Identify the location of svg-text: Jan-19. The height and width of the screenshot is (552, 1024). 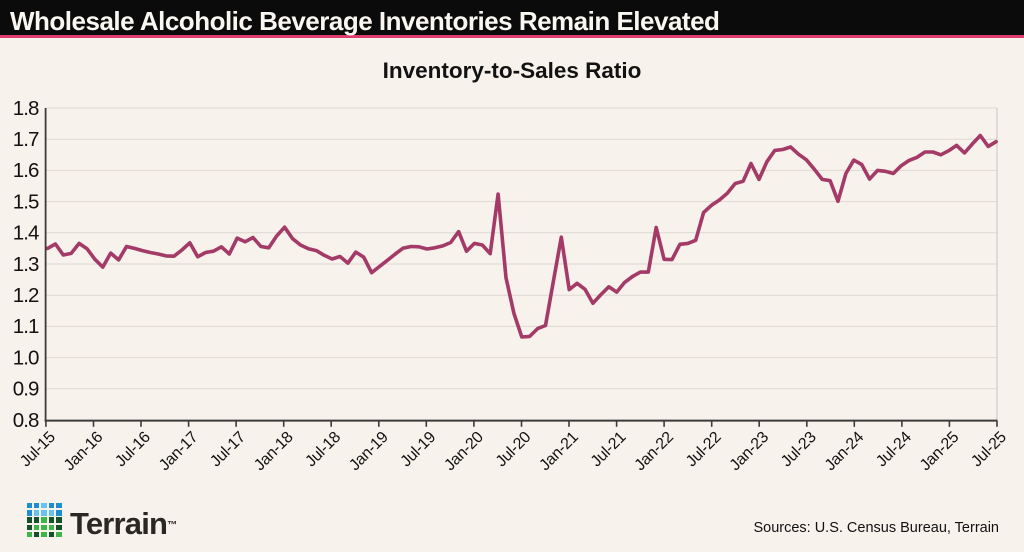
(369, 452).